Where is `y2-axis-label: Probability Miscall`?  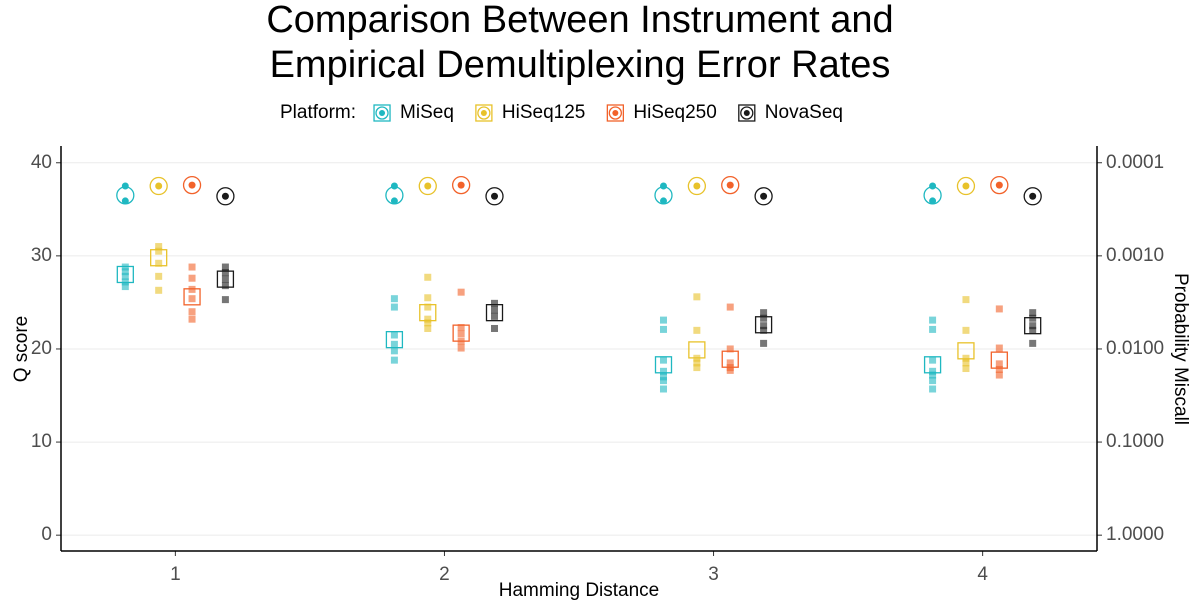 y2-axis-label: Probability Miscall is located at coordinates (1180, 349).